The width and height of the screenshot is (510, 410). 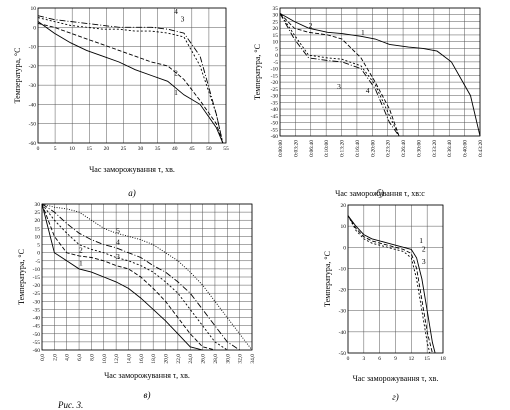 What do you see at coordinates (389, 148) in the screenshot?
I see `x-tick-label: 0:23:20` at bounding box center [389, 148].